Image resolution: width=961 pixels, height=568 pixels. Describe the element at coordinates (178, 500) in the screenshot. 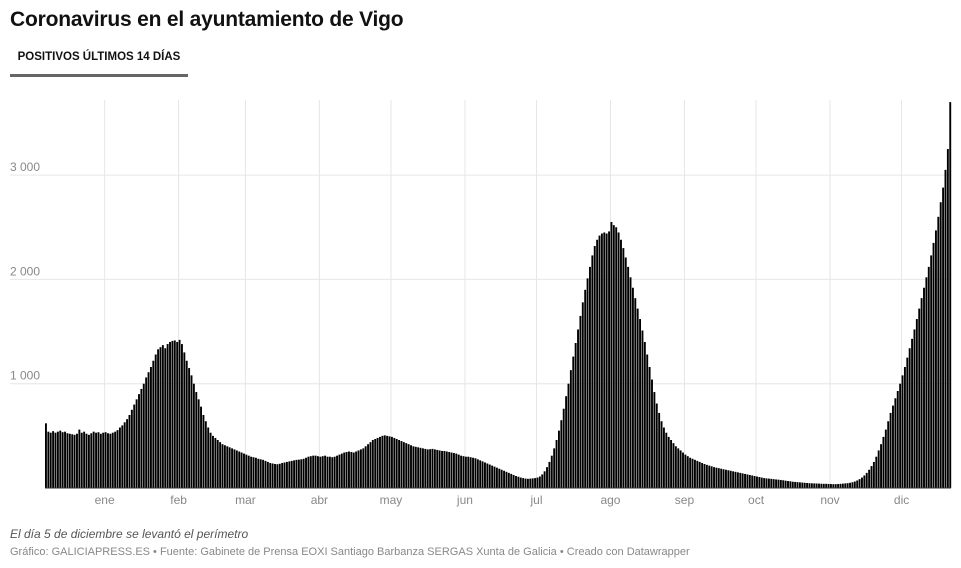

I see `x-tick-label: feb` at that location.